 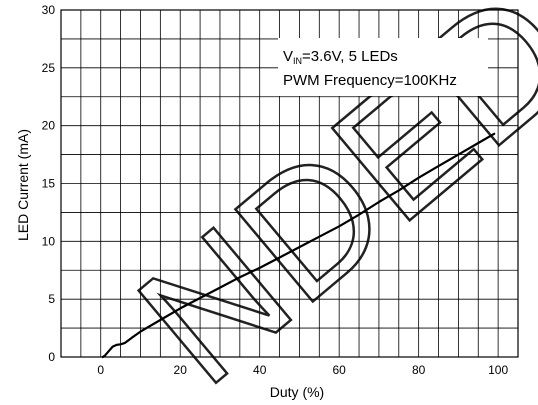 I want to click on x-tick-label: 0, so click(x=100, y=370).